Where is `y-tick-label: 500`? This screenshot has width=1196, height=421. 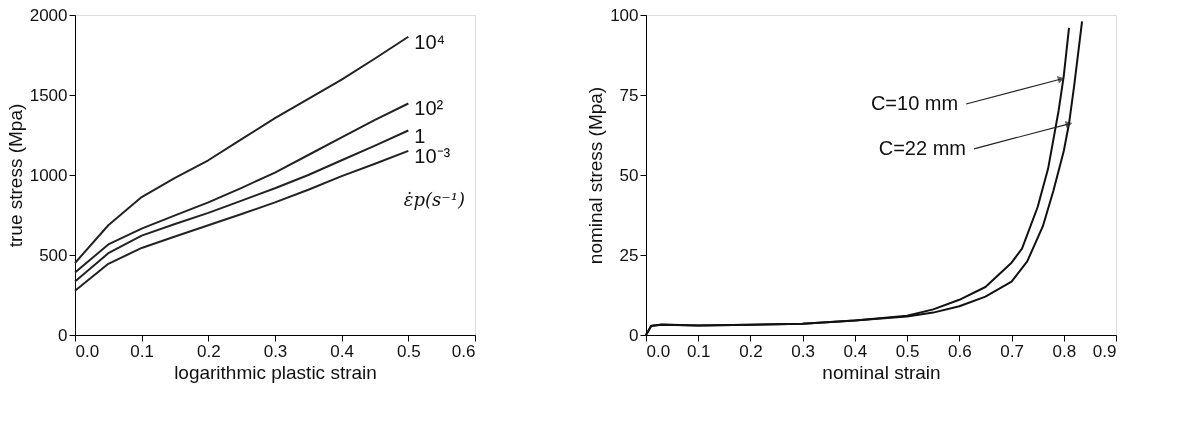 y-tick-label: 500 is located at coordinates (53, 255).